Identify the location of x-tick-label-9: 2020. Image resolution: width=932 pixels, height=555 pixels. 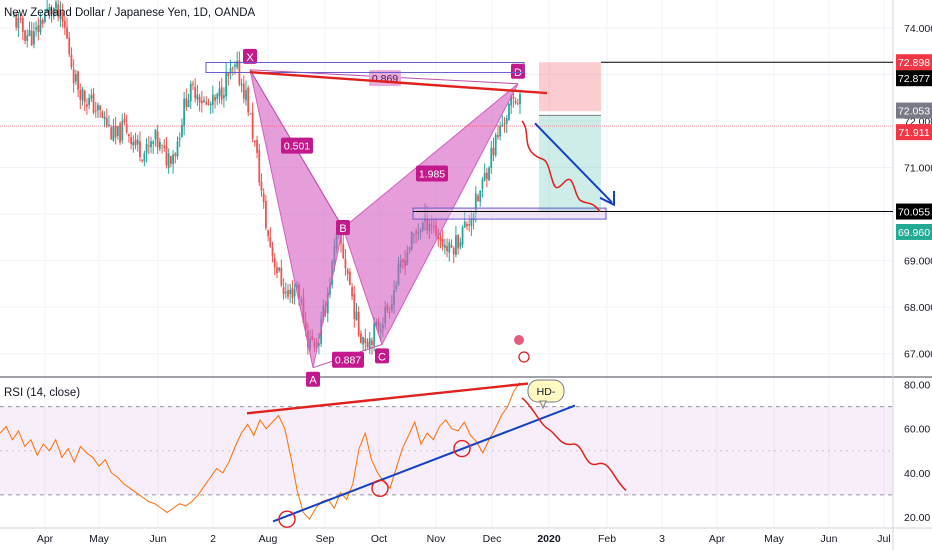
(549, 539).